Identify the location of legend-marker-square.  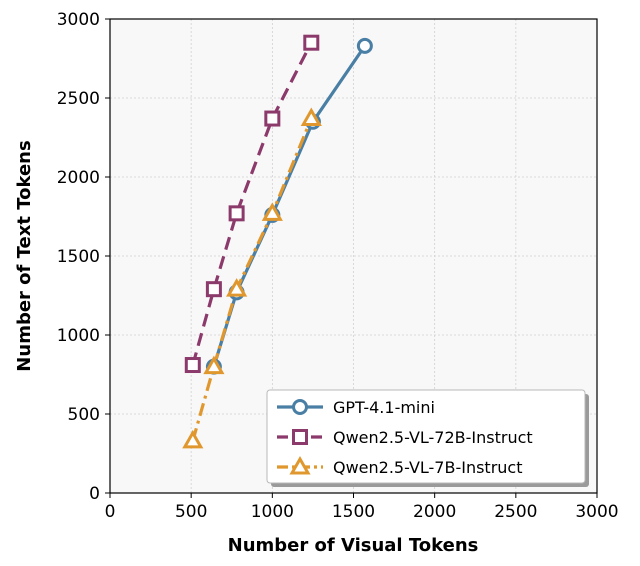
(300, 437).